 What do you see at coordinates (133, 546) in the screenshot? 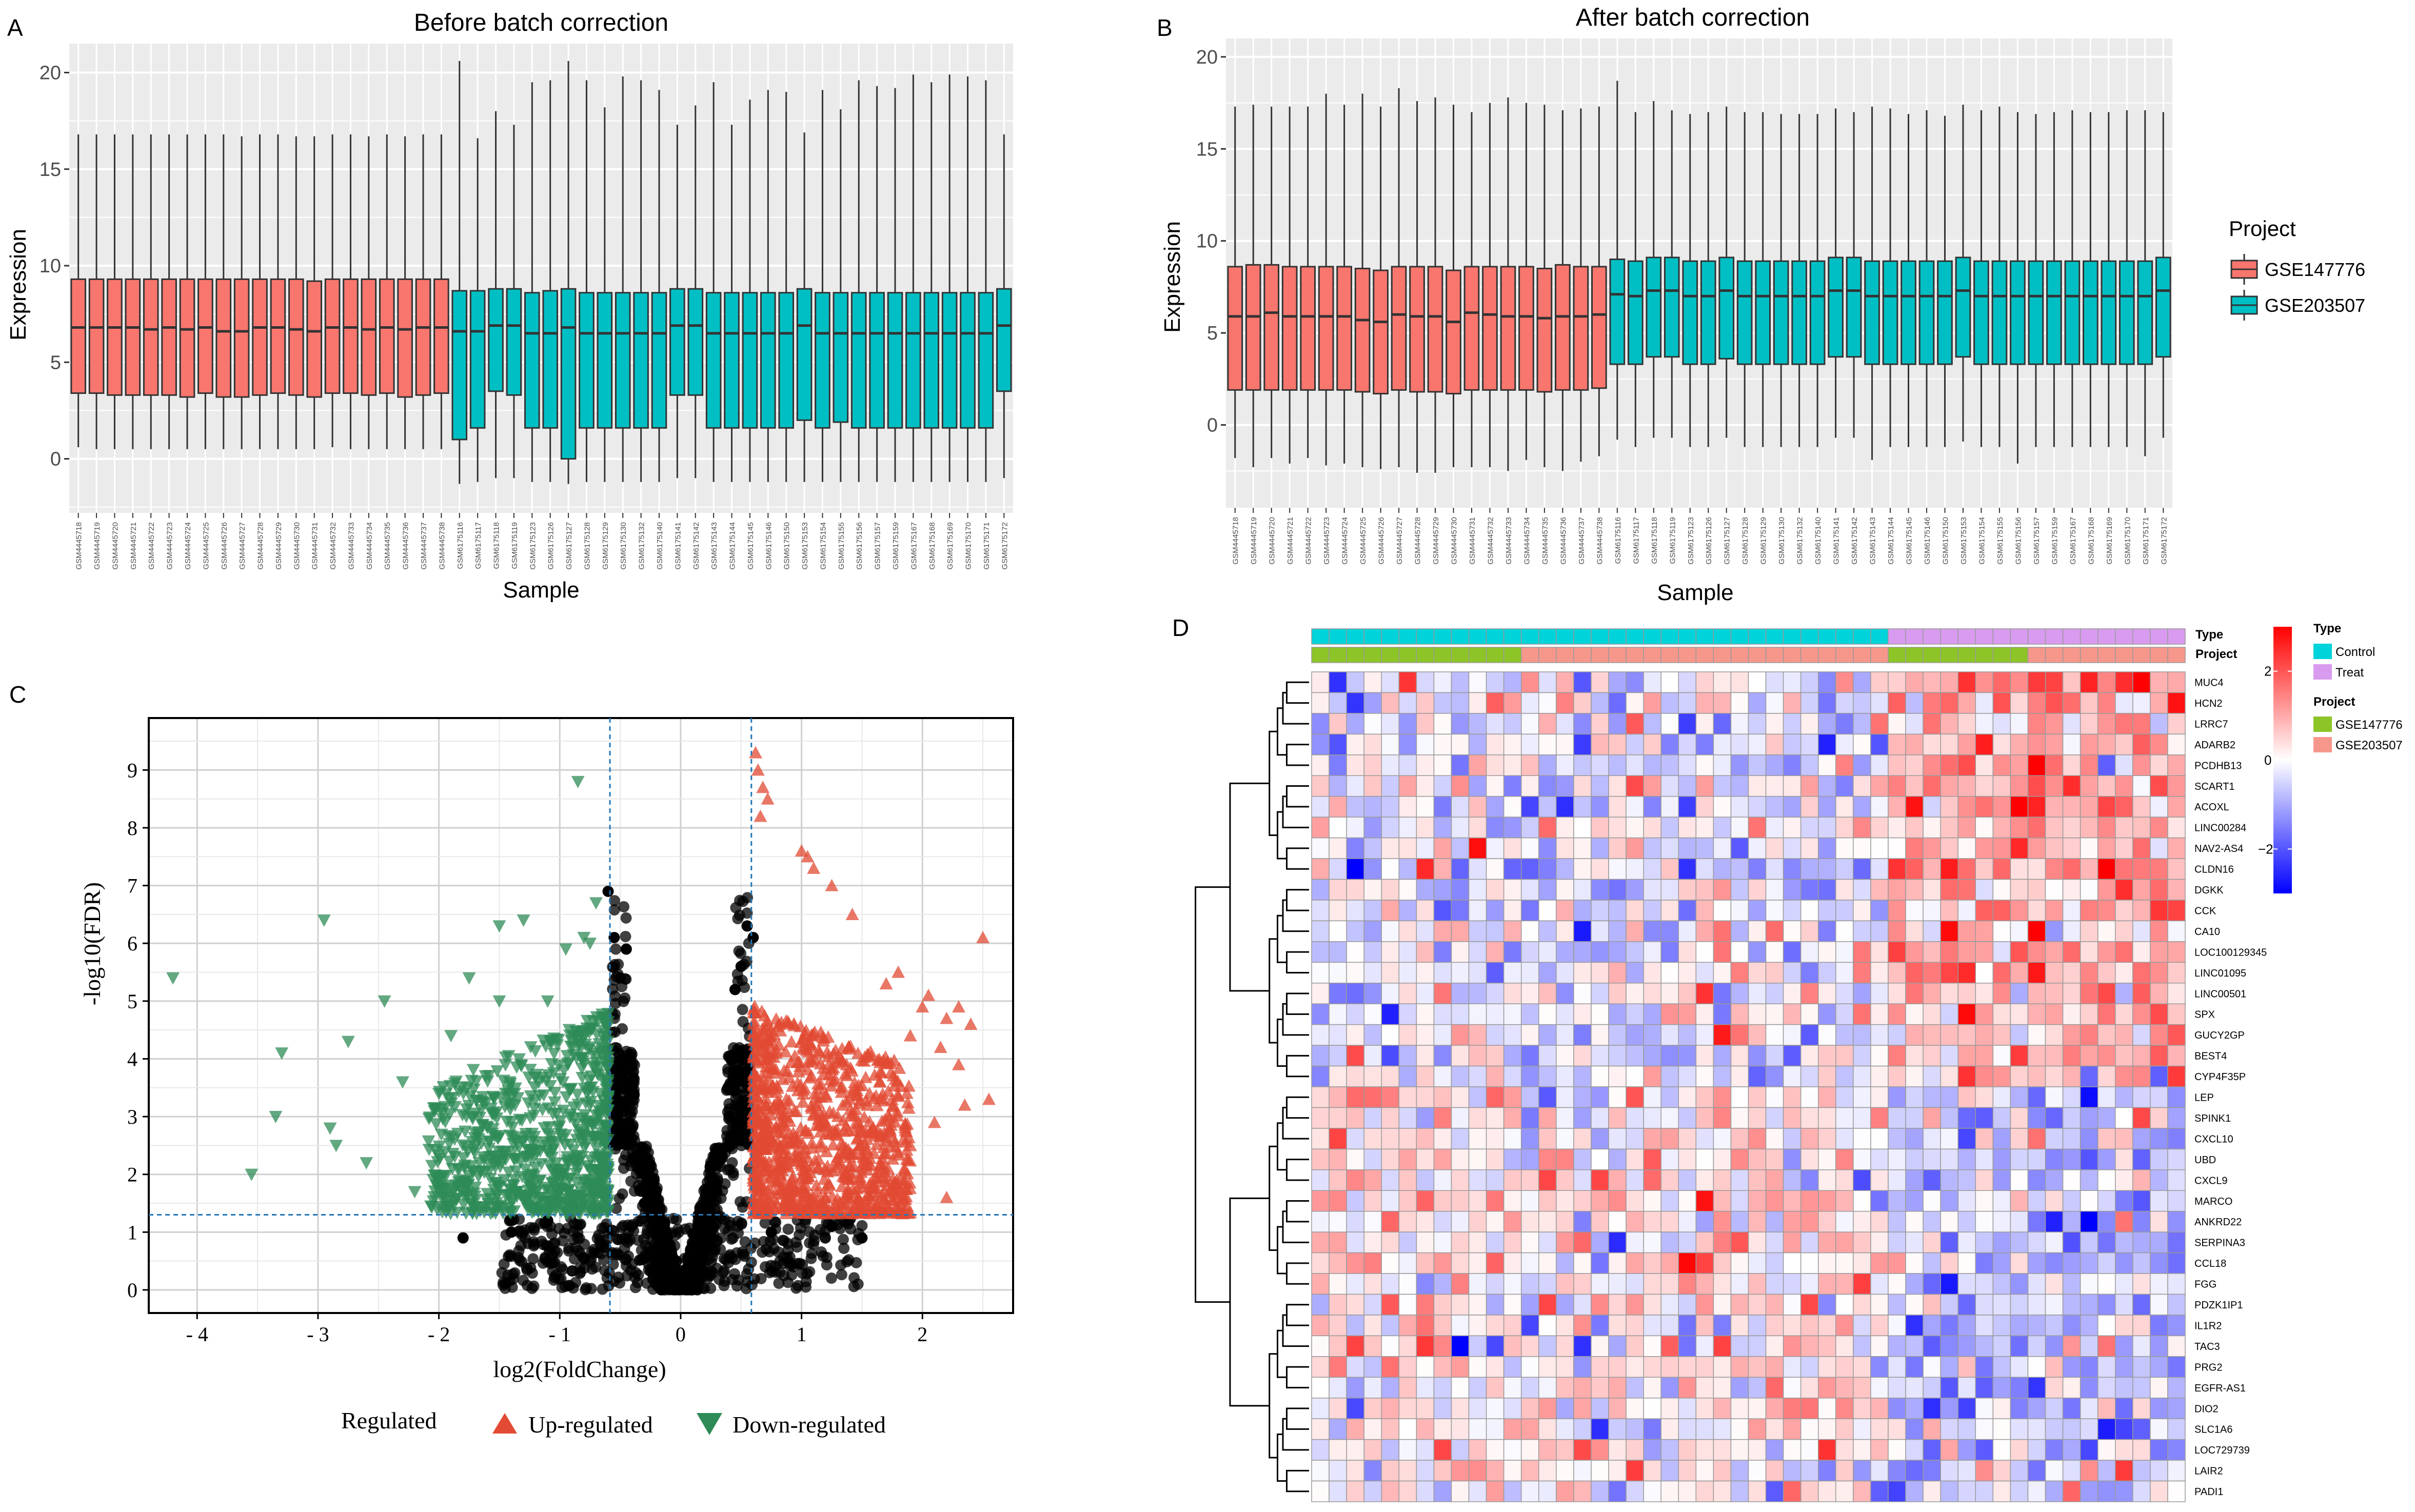
I see `x-tick-label: GSM4445721` at bounding box center [133, 546].